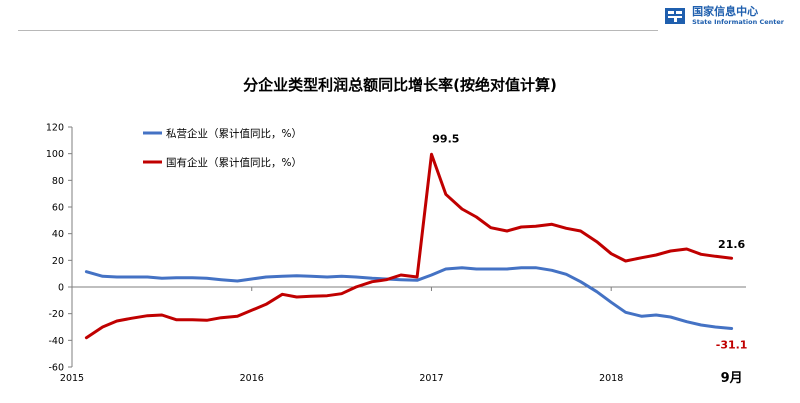 The image size is (800, 403). I want to click on y-tick-label: 40, so click(58, 234).